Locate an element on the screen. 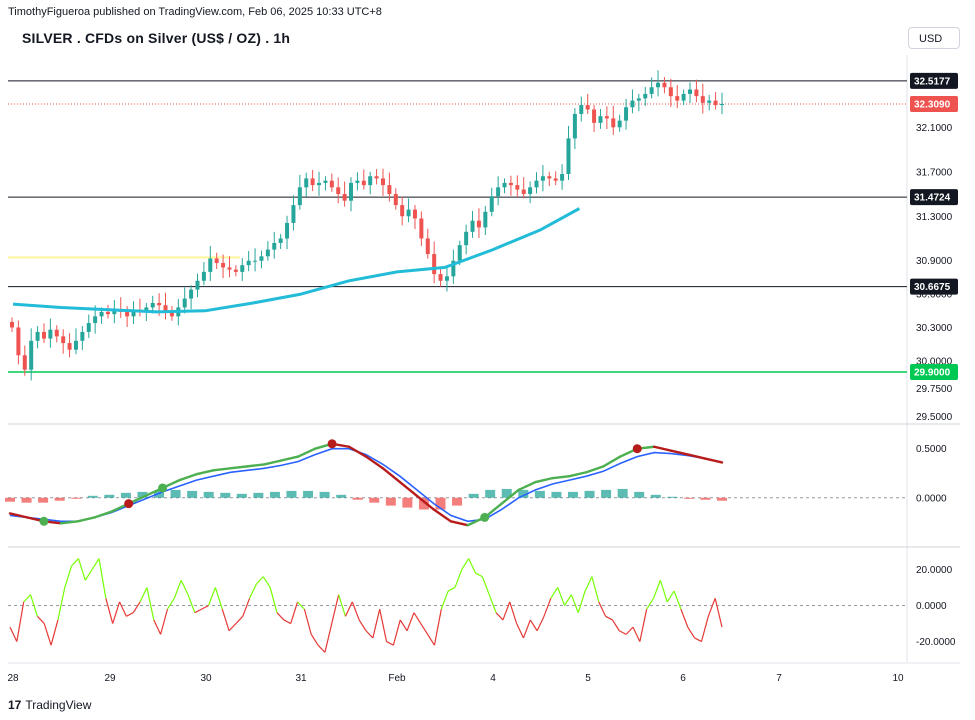 The height and width of the screenshot is (720, 975). oscillator-tick-label: 20.0000 is located at coordinates (934, 570).